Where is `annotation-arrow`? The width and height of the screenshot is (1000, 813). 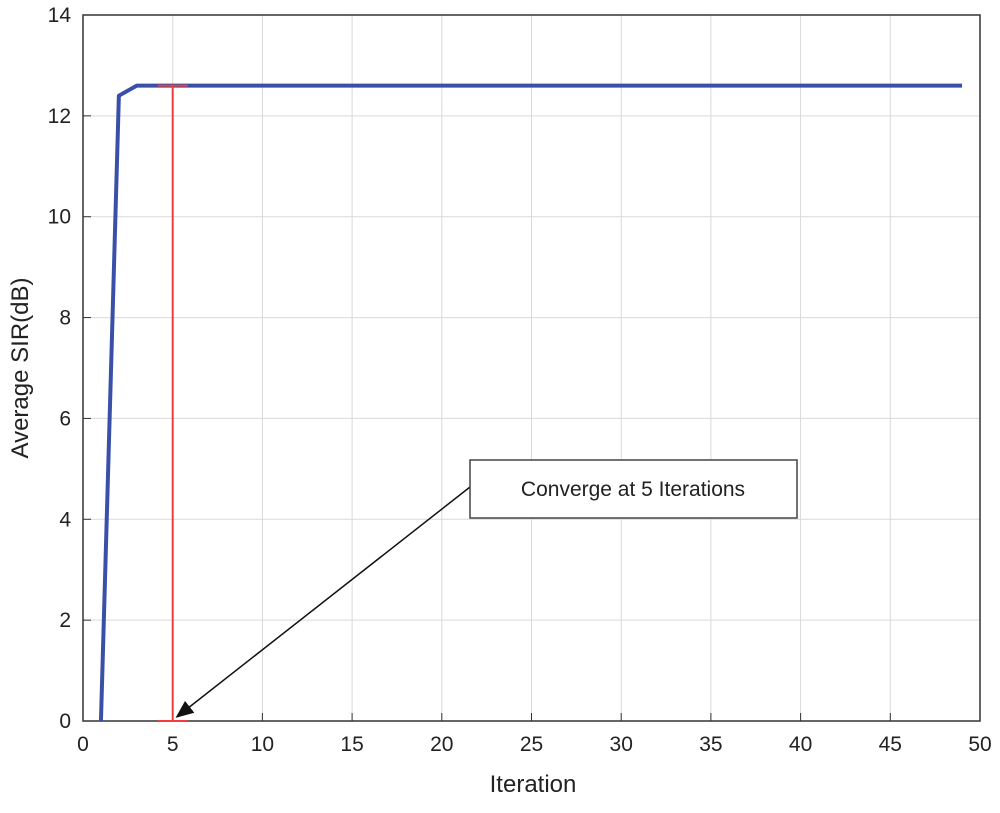
annotation-arrow is located at coordinates (323, 602).